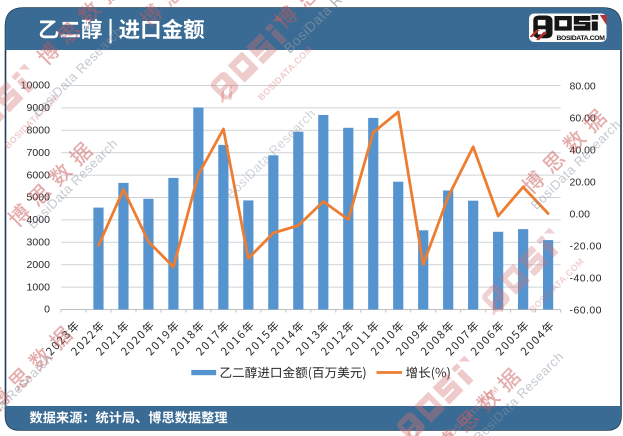 This screenshot has height=436, width=623. What do you see at coordinates (39, 265) in the screenshot?
I see `svg-text: 2000` at bounding box center [39, 265].